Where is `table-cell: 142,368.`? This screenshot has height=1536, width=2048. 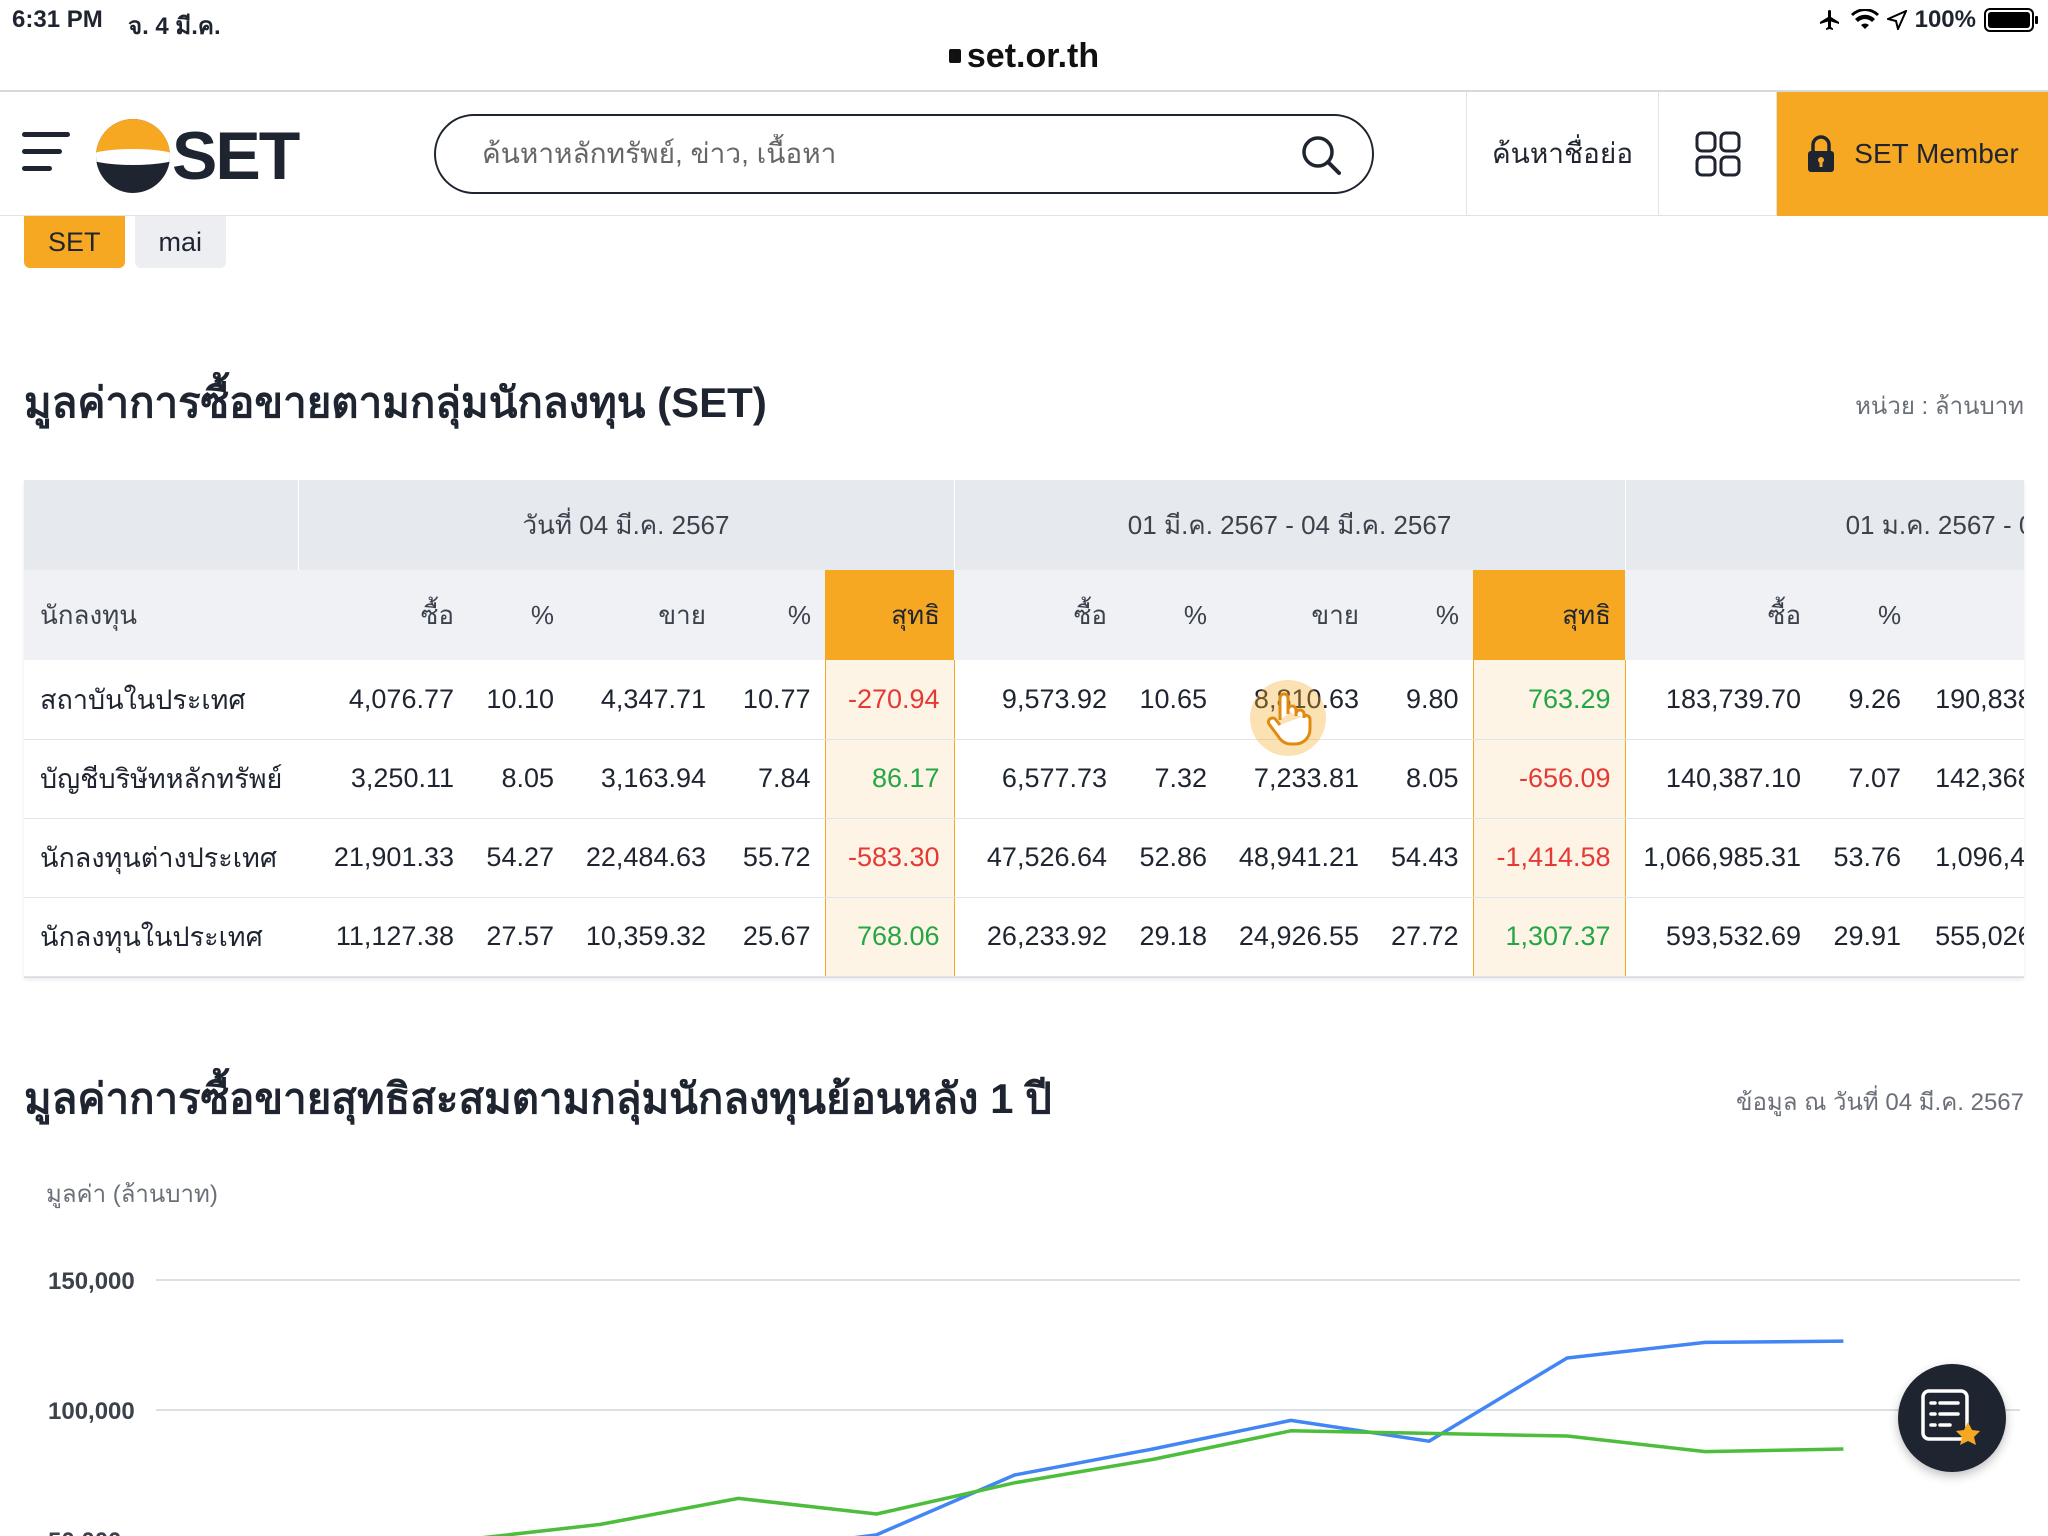 table-cell: 142,368. is located at coordinates (1969, 779).